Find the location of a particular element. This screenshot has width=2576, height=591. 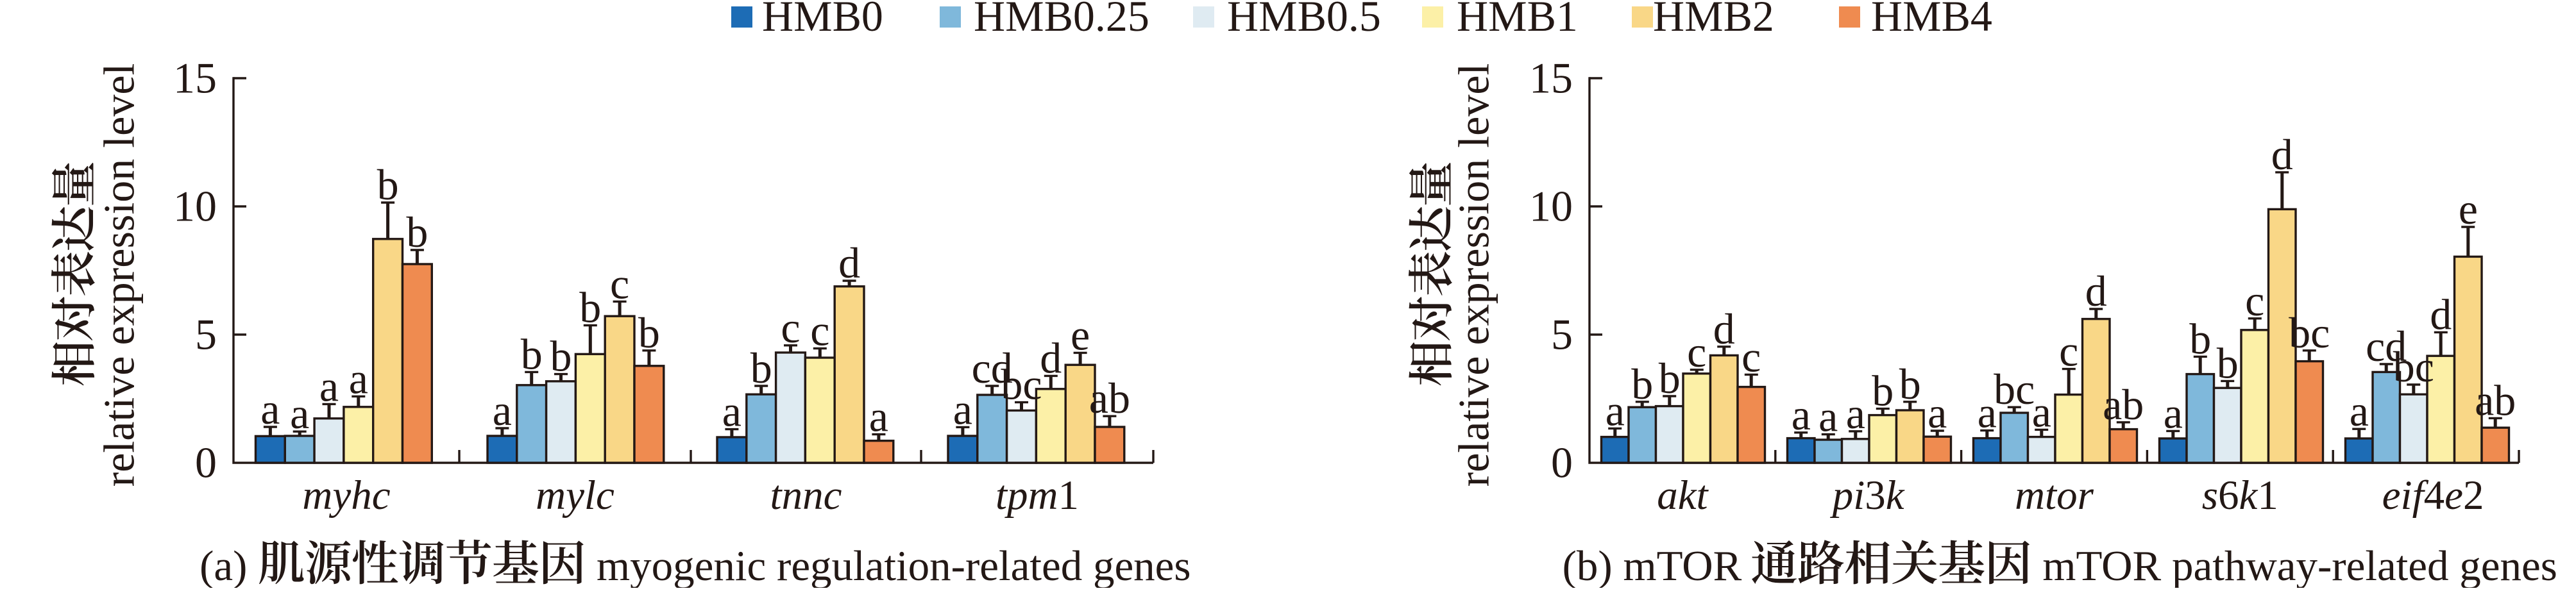

svg-text: myhc is located at coordinates (346, 496).